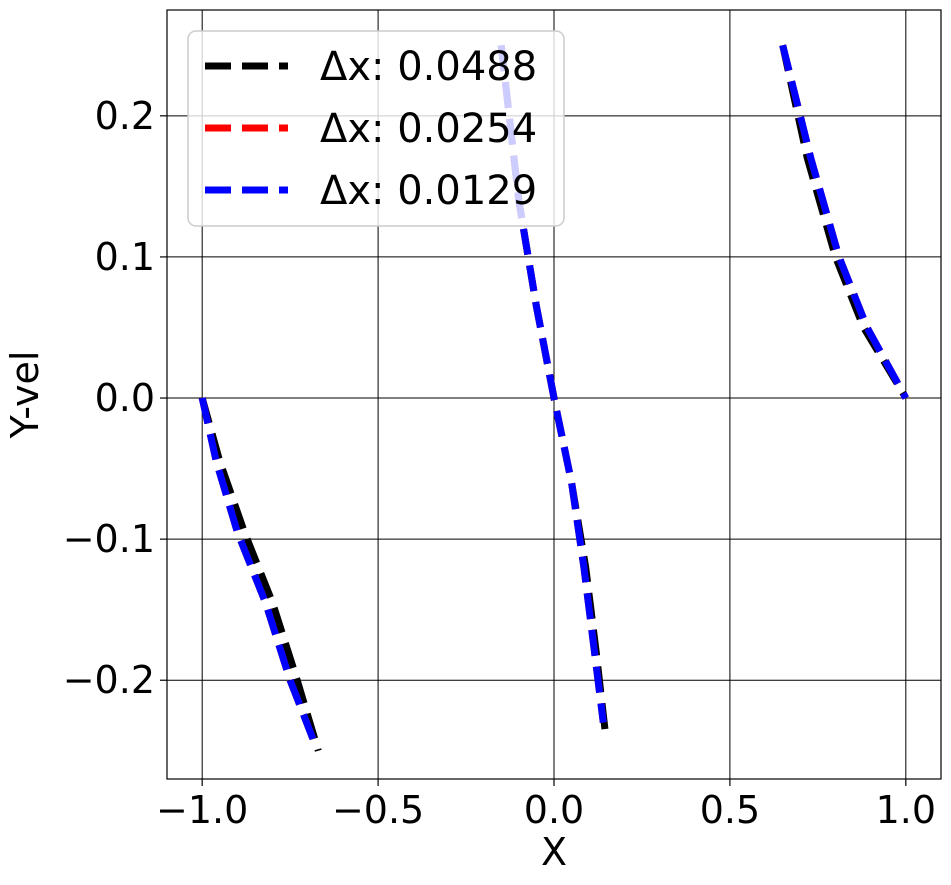 The width and height of the screenshot is (951, 885). What do you see at coordinates (202, 810) in the screenshot?
I see `x-tick-label: −1.0` at bounding box center [202, 810].